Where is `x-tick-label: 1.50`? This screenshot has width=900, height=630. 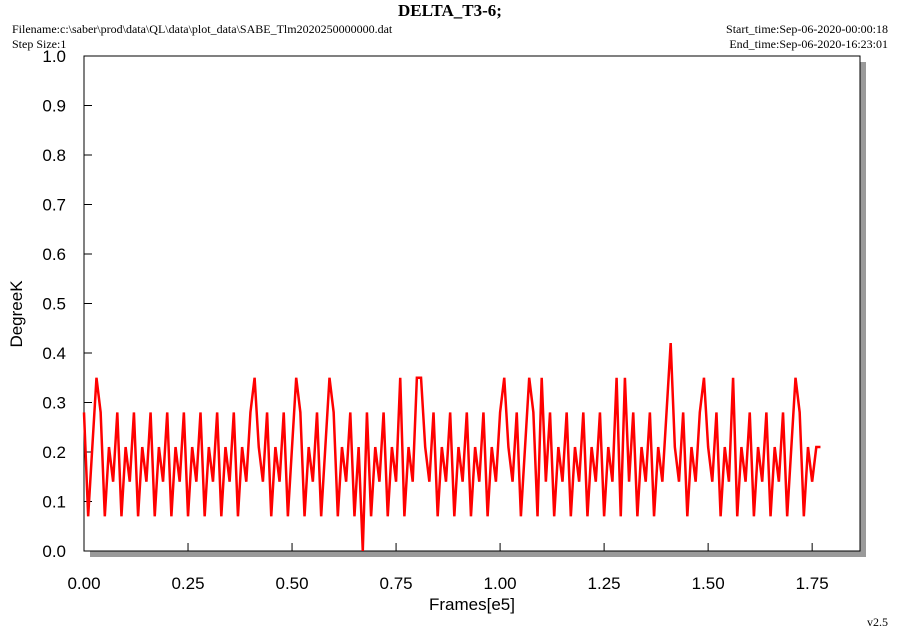
x-tick-label: 1.50 is located at coordinates (708, 583).